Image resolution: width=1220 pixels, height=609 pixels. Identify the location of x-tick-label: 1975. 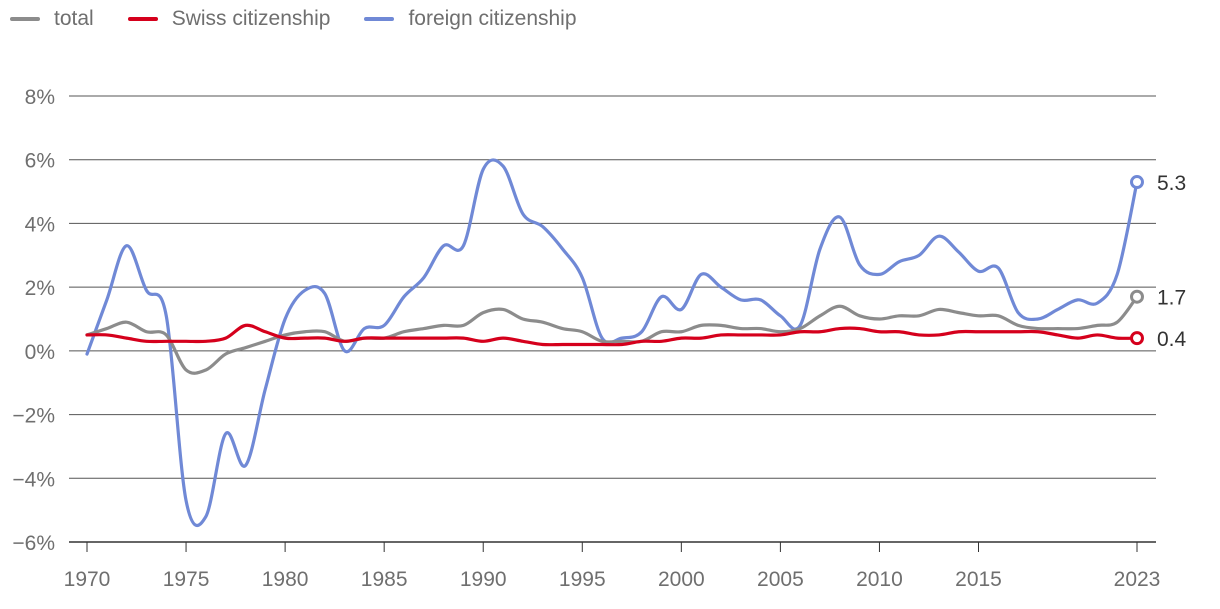
(186, 579).